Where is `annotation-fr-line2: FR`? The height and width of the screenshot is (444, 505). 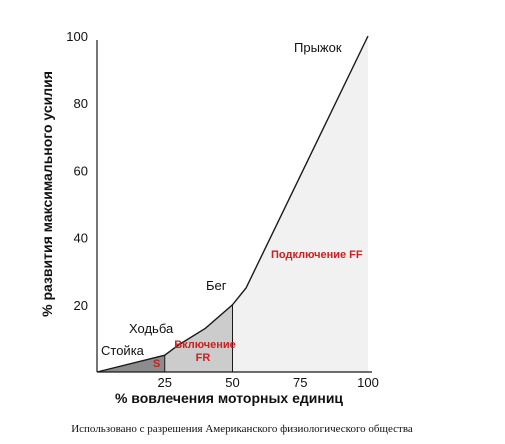 annotation-fr-line2: FR is located at coordinates (203, 358).